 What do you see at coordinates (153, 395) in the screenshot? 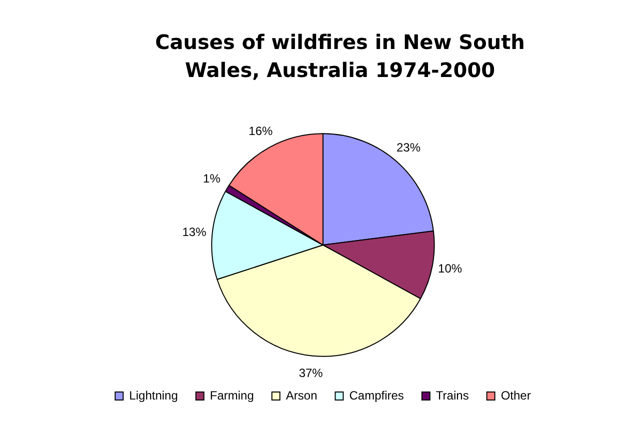
I see `legend-label: Lightning` at bounding box center [153, 395].